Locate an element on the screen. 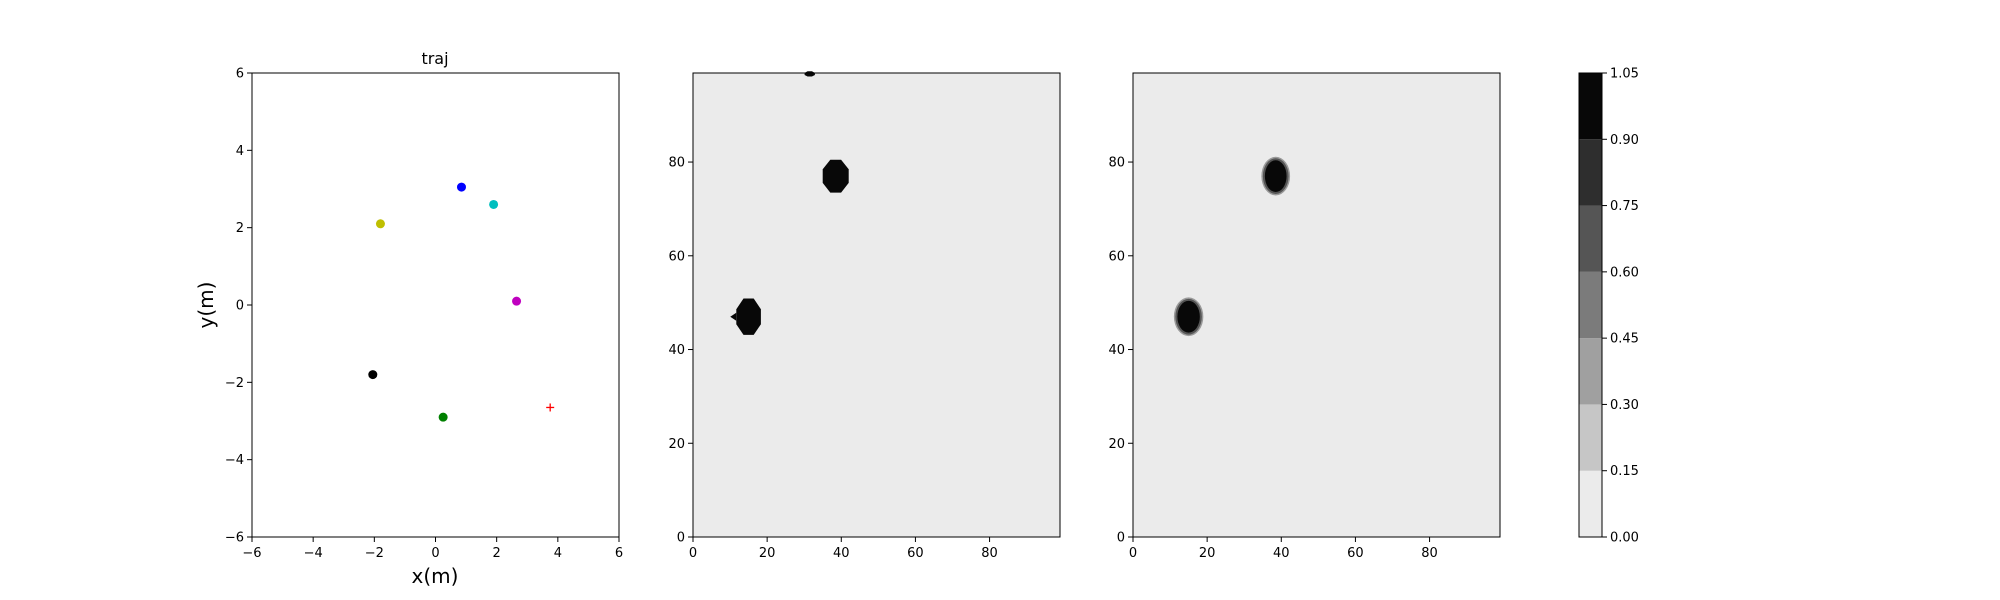  colorbar-tick-label: 0.15 is located at coordinates (1624, 471).